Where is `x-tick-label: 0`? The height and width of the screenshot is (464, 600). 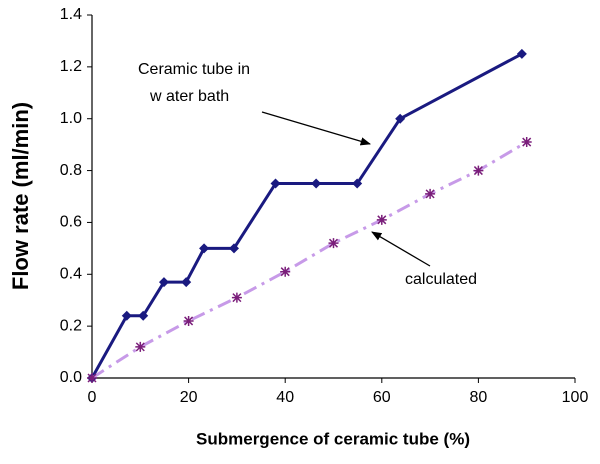
x-tick-label: 0 is located at coordinates (92, 397).